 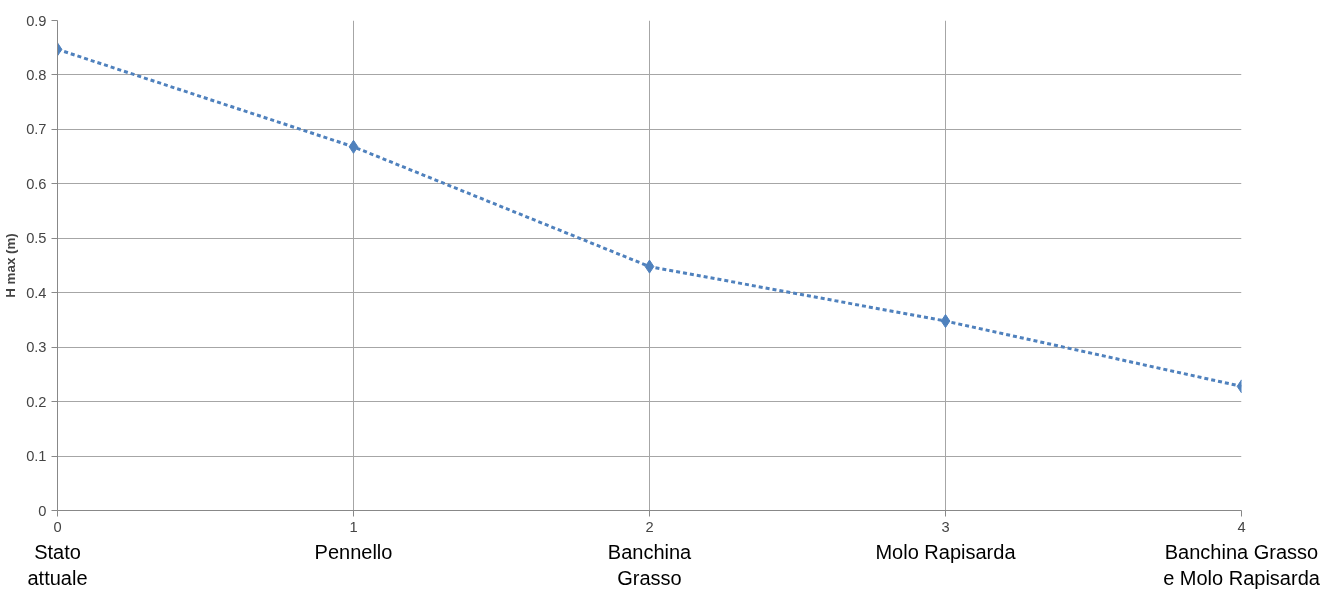 I want to click on y-tick-label: 0.9, so click(x=36, y=20).